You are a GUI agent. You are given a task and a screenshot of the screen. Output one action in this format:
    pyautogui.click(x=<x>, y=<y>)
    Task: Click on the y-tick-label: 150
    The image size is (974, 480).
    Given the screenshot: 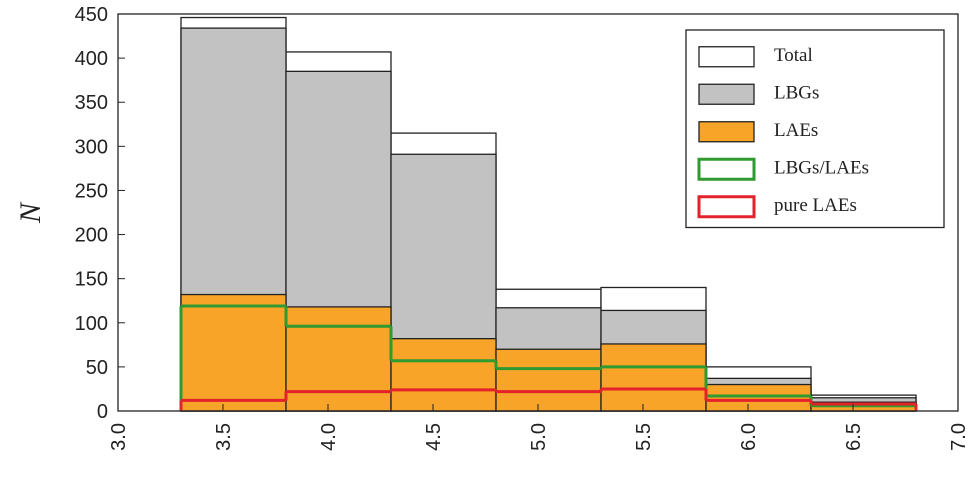 What is the action you would take?
    pyautogui.click(x=91, y=280)
    